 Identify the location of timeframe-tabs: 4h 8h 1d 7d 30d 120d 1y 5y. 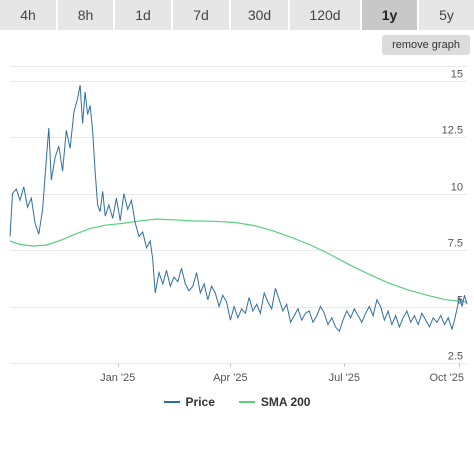
(237, 15).